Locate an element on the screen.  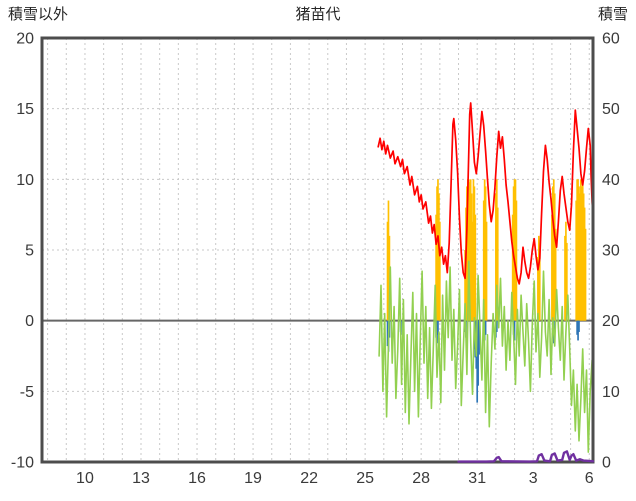
left-axis-title: 積雪以外 is located at coordinates (38, 14).